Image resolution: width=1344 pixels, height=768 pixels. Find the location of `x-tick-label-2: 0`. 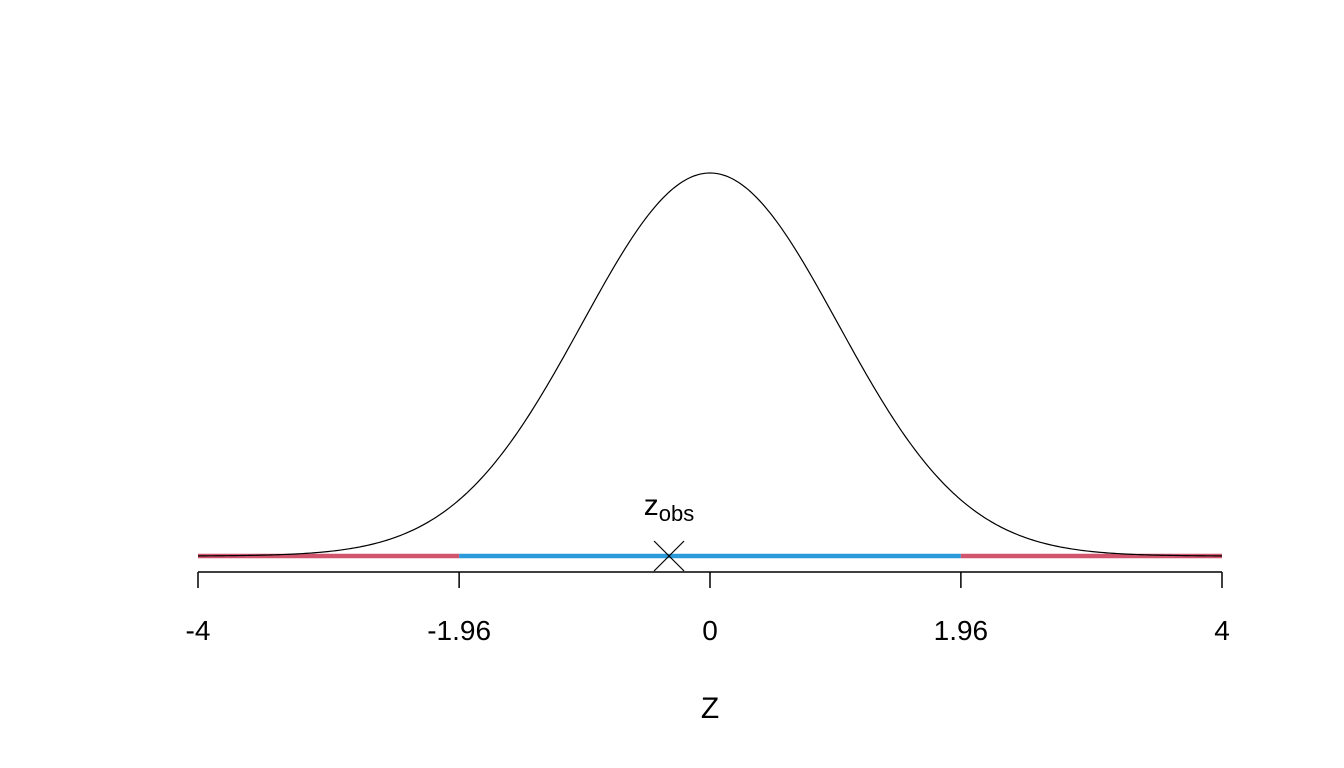

x-tick-label-2: 0 is located at coordinates (710, 630).